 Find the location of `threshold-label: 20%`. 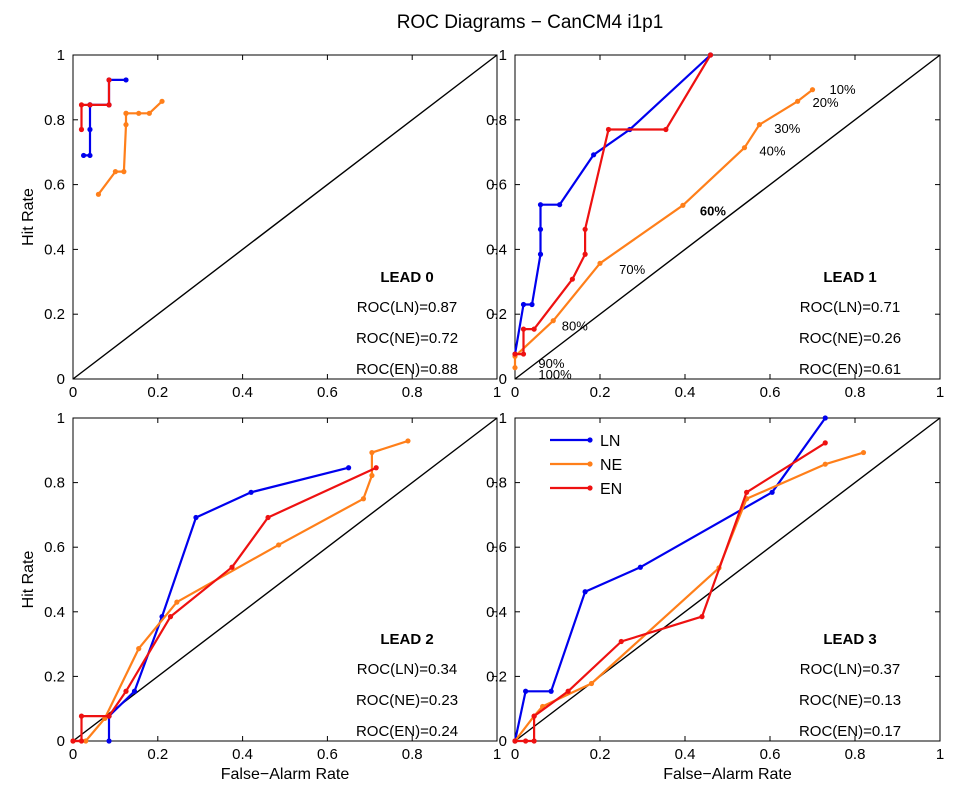

threshold-label: 20% is located at coordinates (826, 102).